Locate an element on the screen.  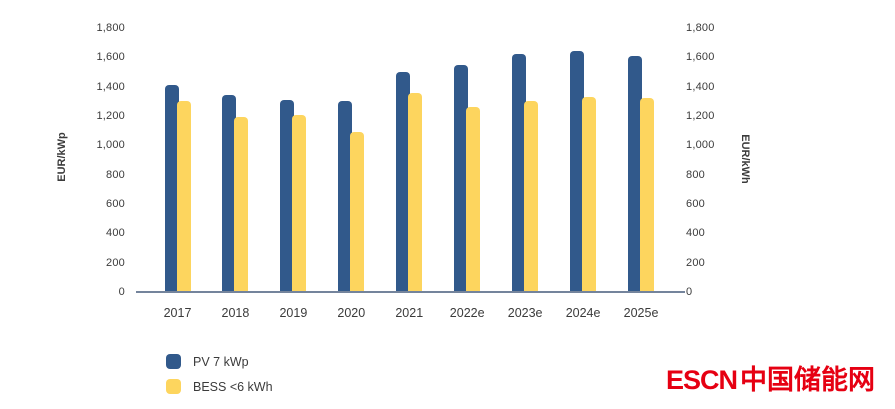
bar-bess-2018 is located at coordinates (241, 204).